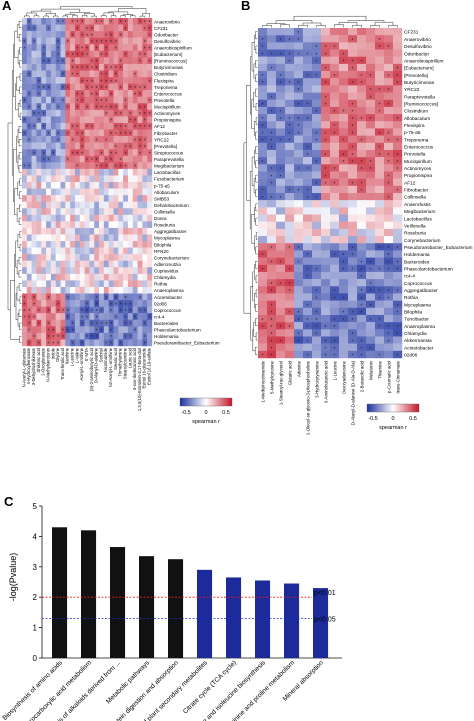 This screenshot has height=721, width=474. What do you see at coordinates (100, 355) in the screenshot?
I see `column-label: Sorbitol` at bounding box center [100, 355].